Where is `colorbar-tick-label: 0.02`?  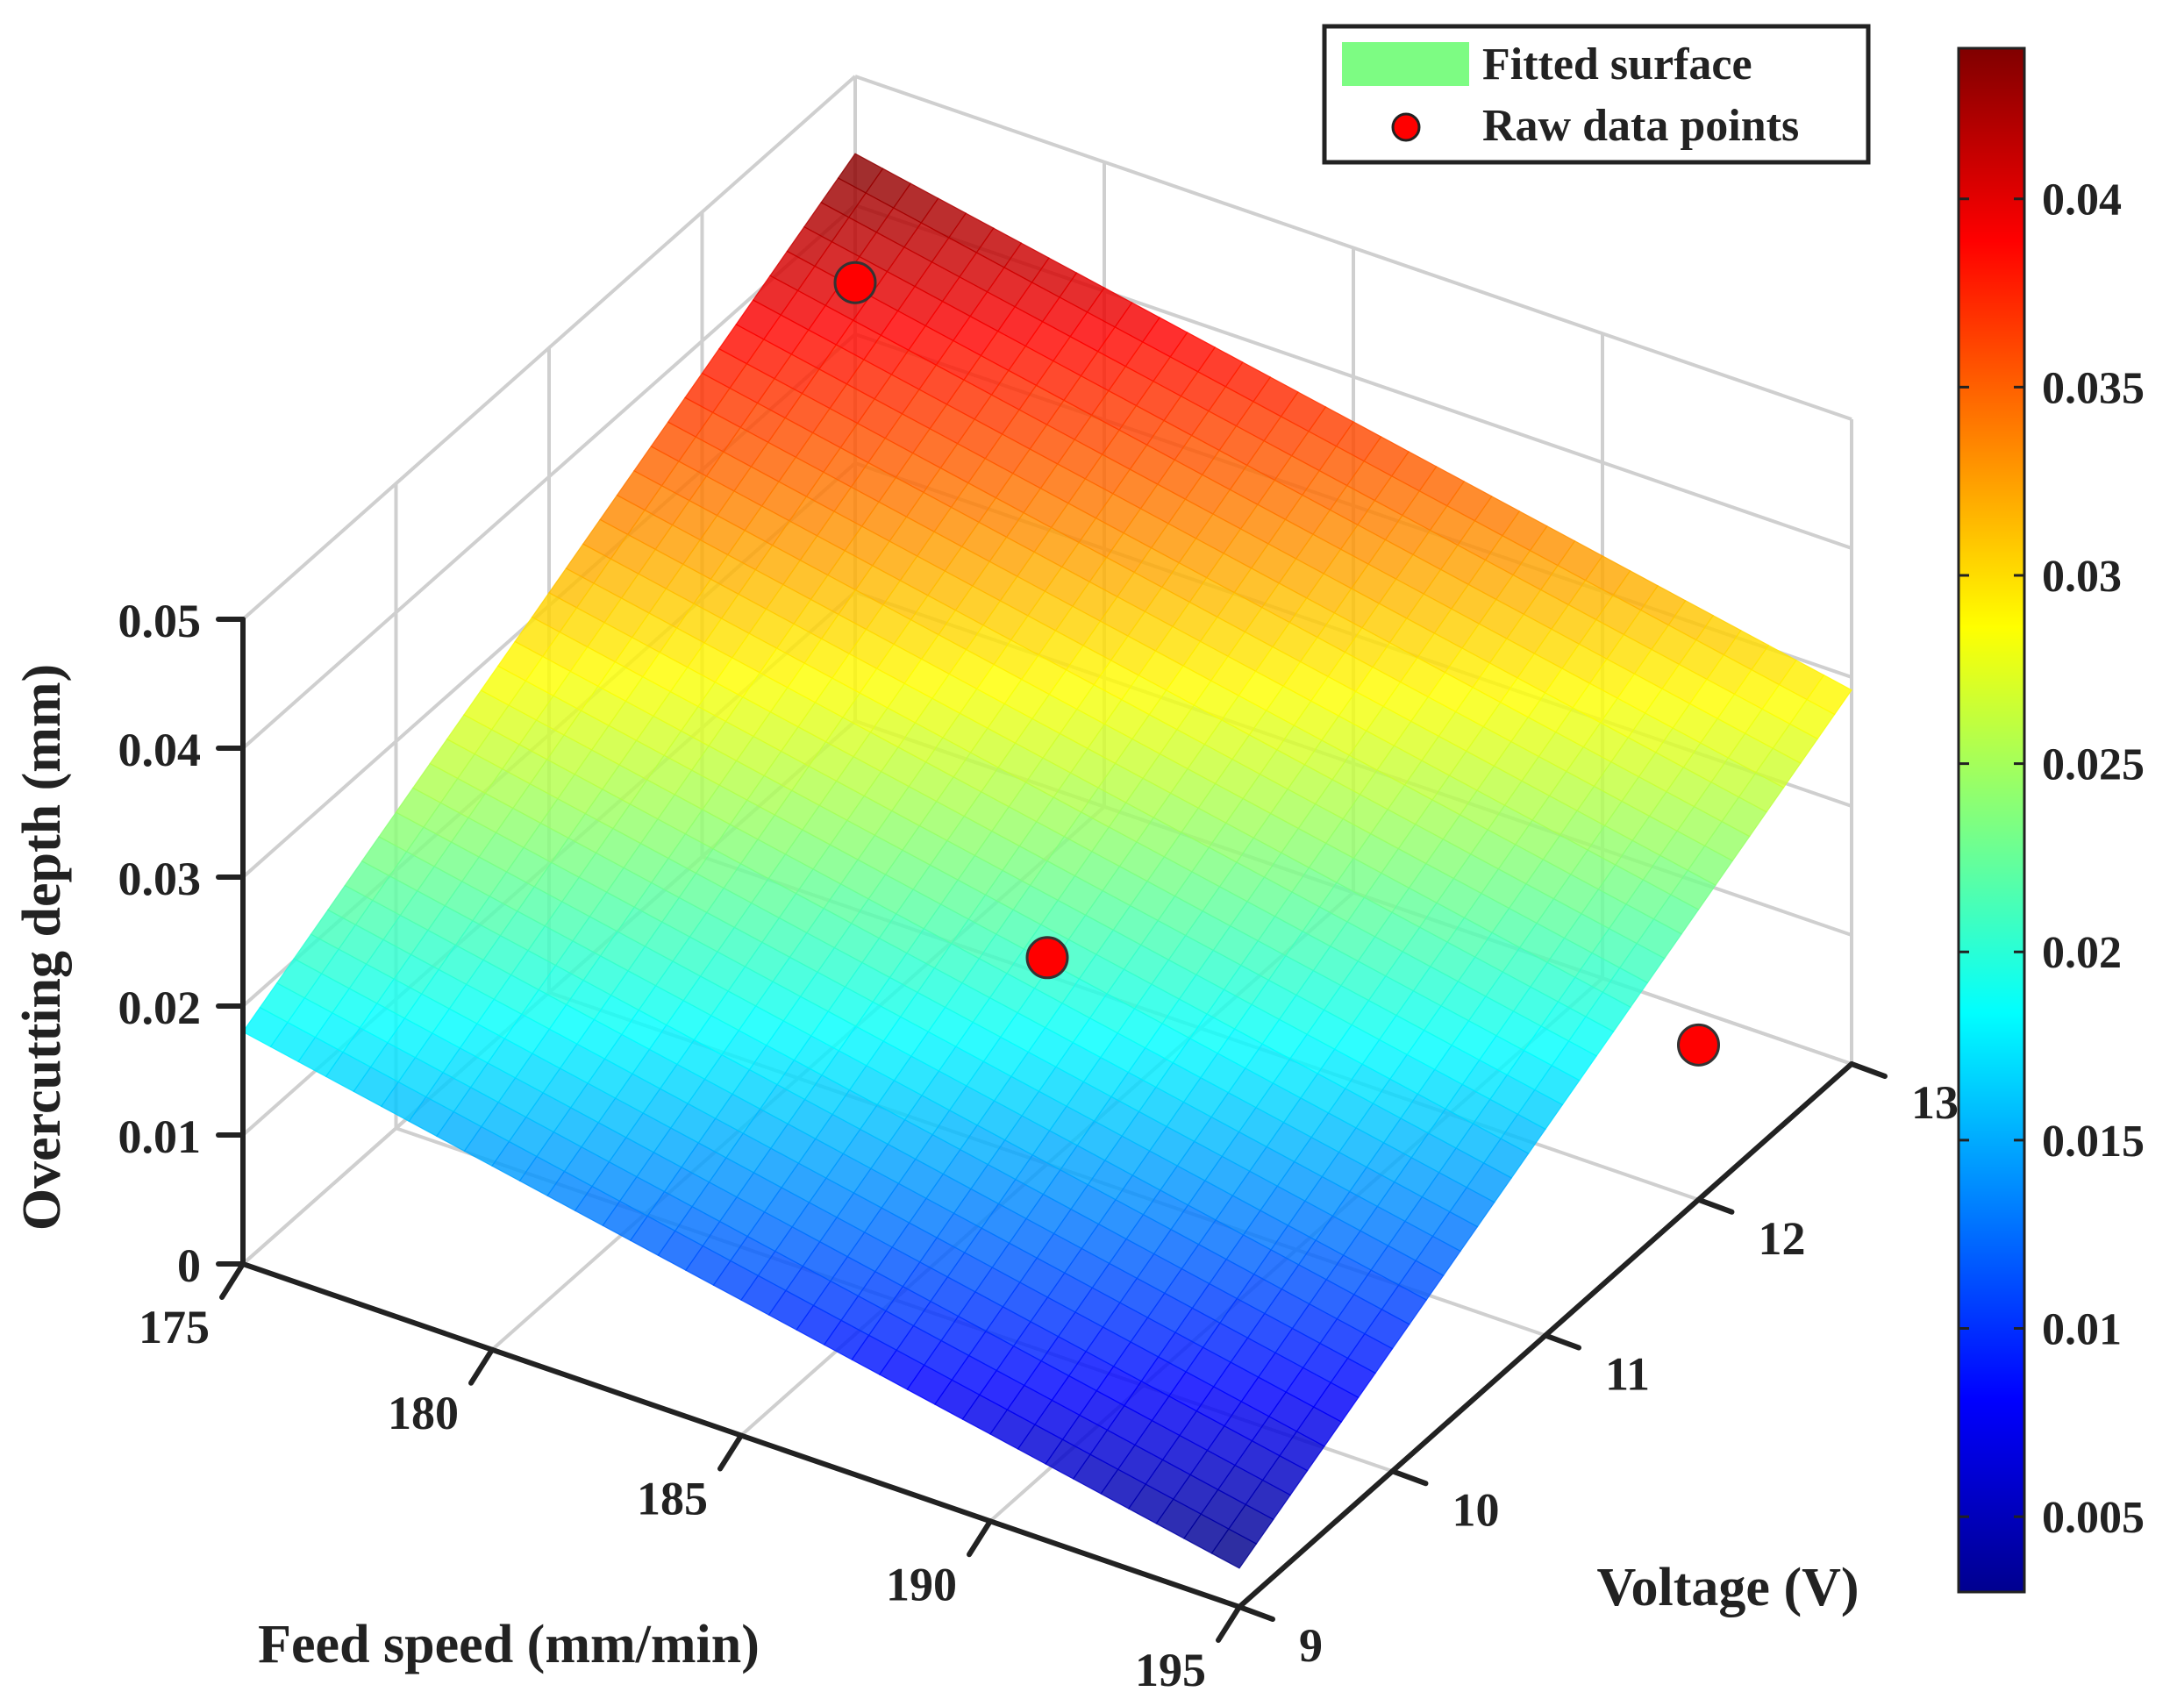
colorbar-tick-label: 0.02 is located at coordinates (2082, 953).